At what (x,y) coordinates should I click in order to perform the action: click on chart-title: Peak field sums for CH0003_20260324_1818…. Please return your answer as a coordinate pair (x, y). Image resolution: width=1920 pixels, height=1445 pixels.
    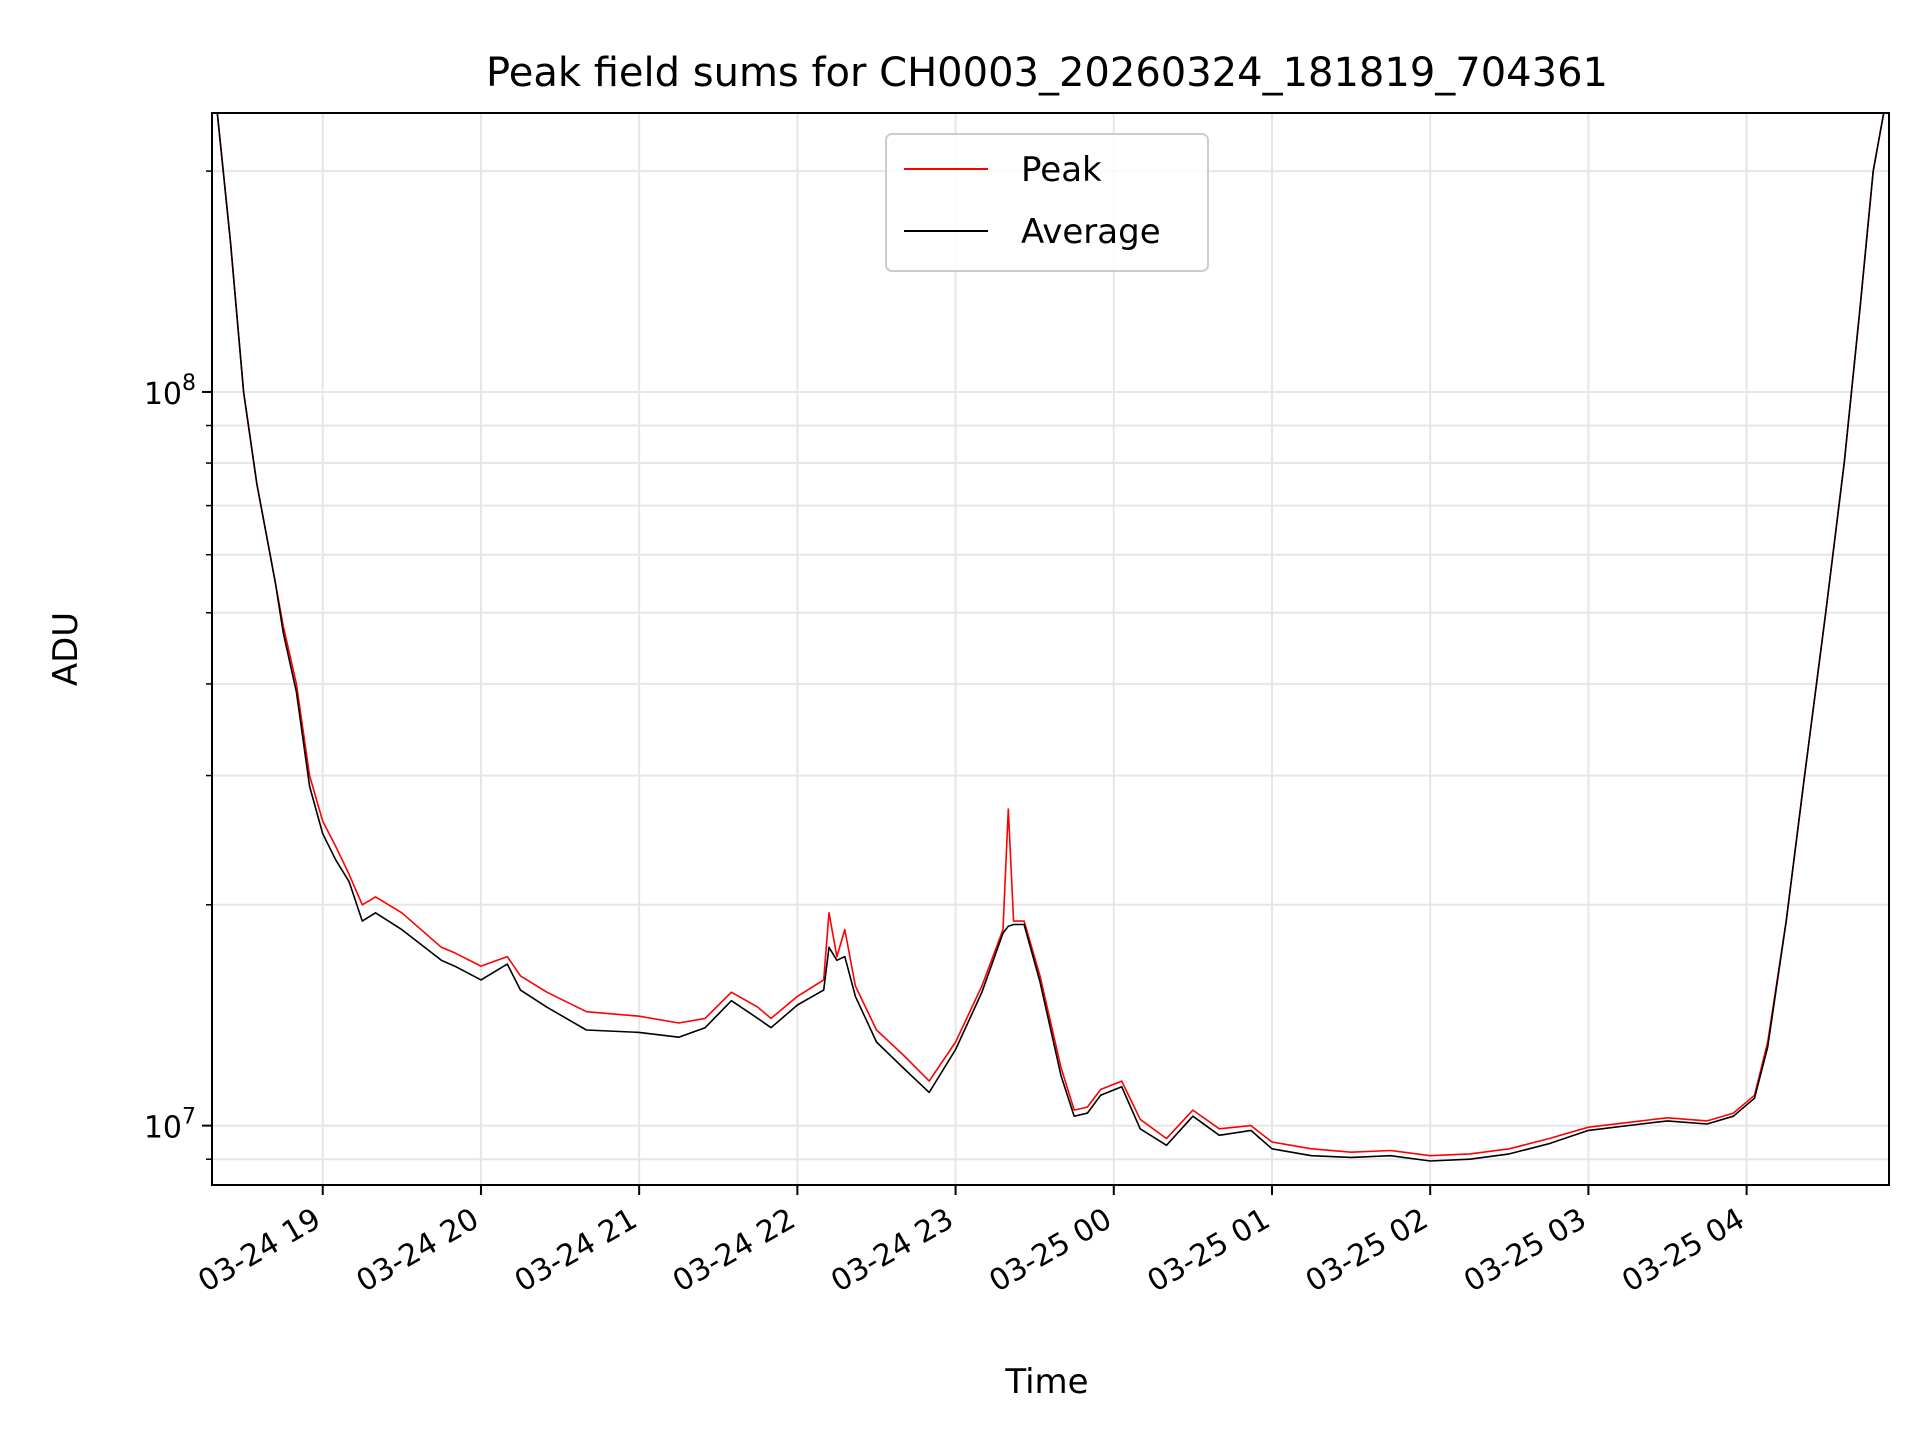
    Looking at the image, I should click on (1047, 73).